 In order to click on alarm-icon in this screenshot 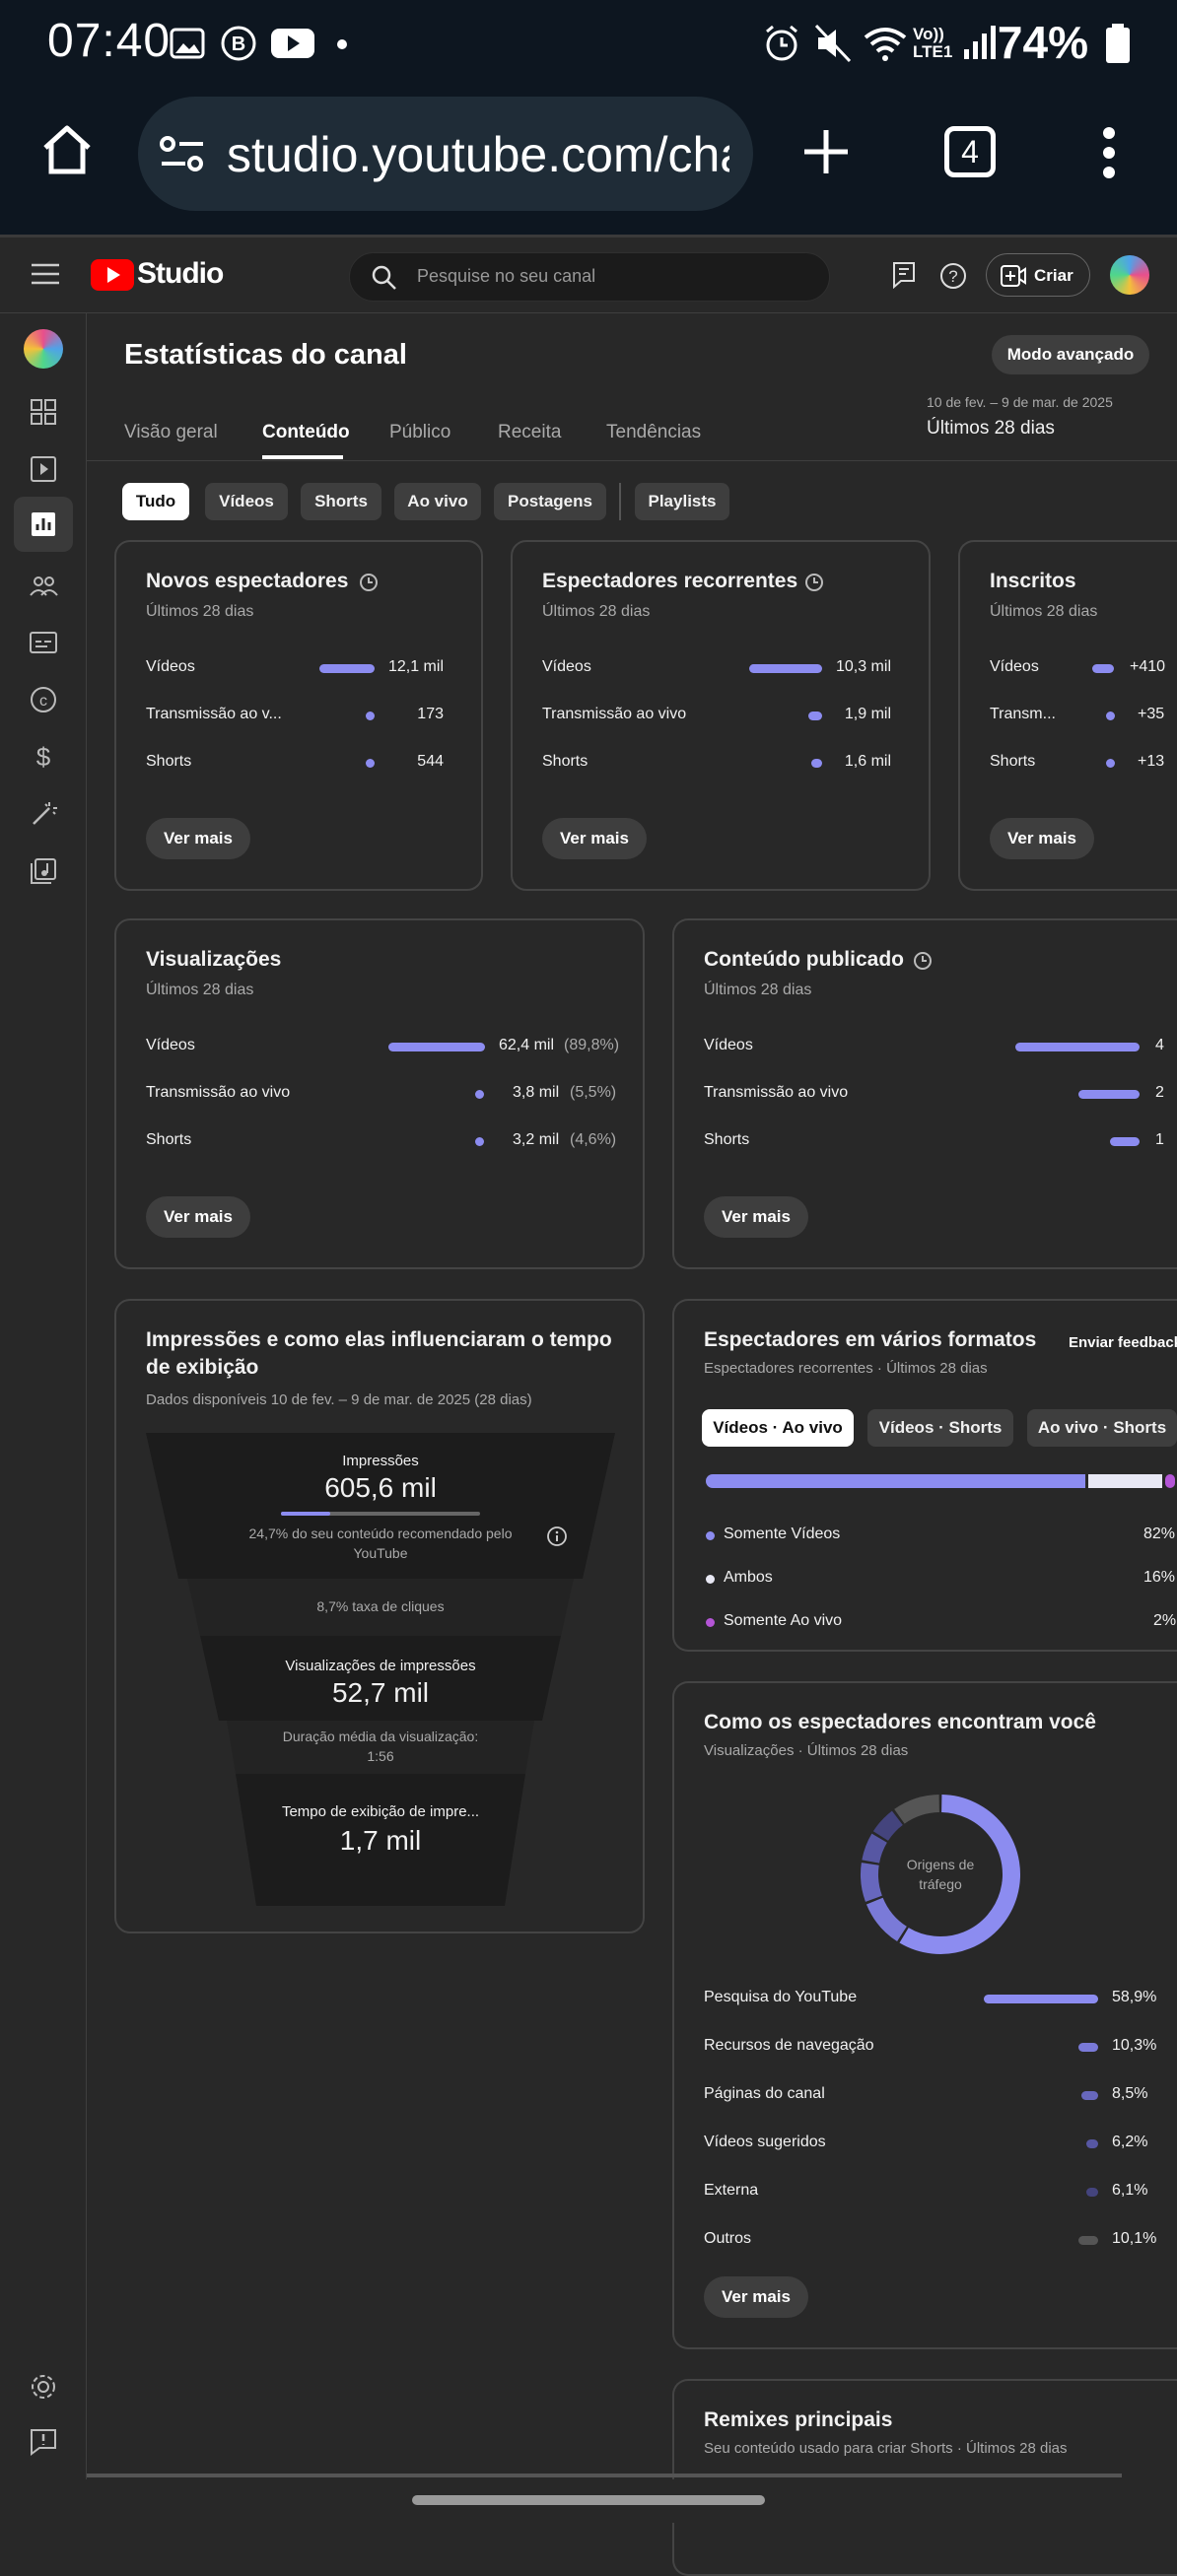, I will do `click(781, 43)`.